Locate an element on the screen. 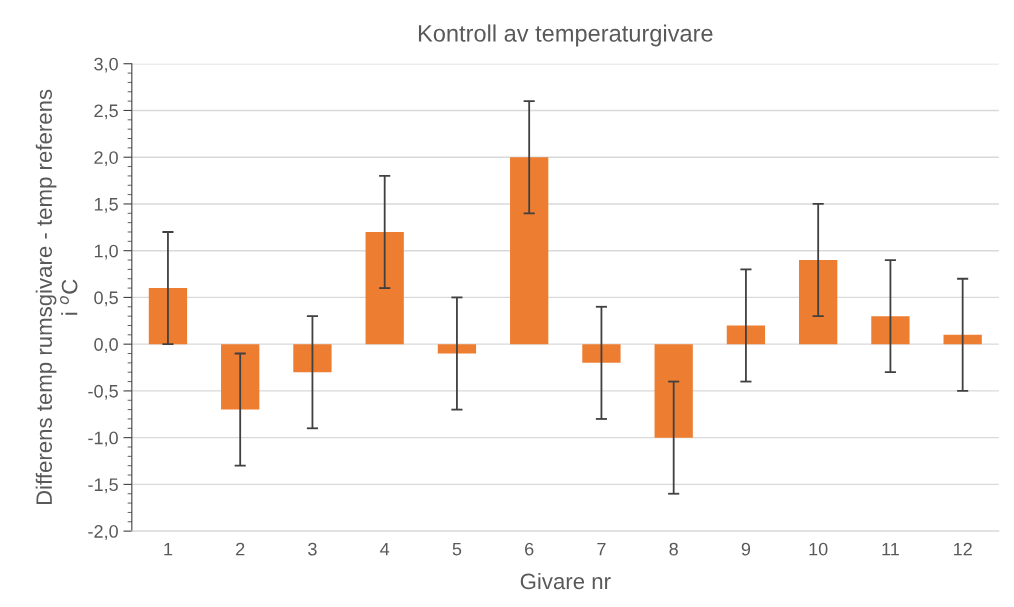 The image size is (1014, 607). x-tick-label: 11 is located at coordinates (890, 549).